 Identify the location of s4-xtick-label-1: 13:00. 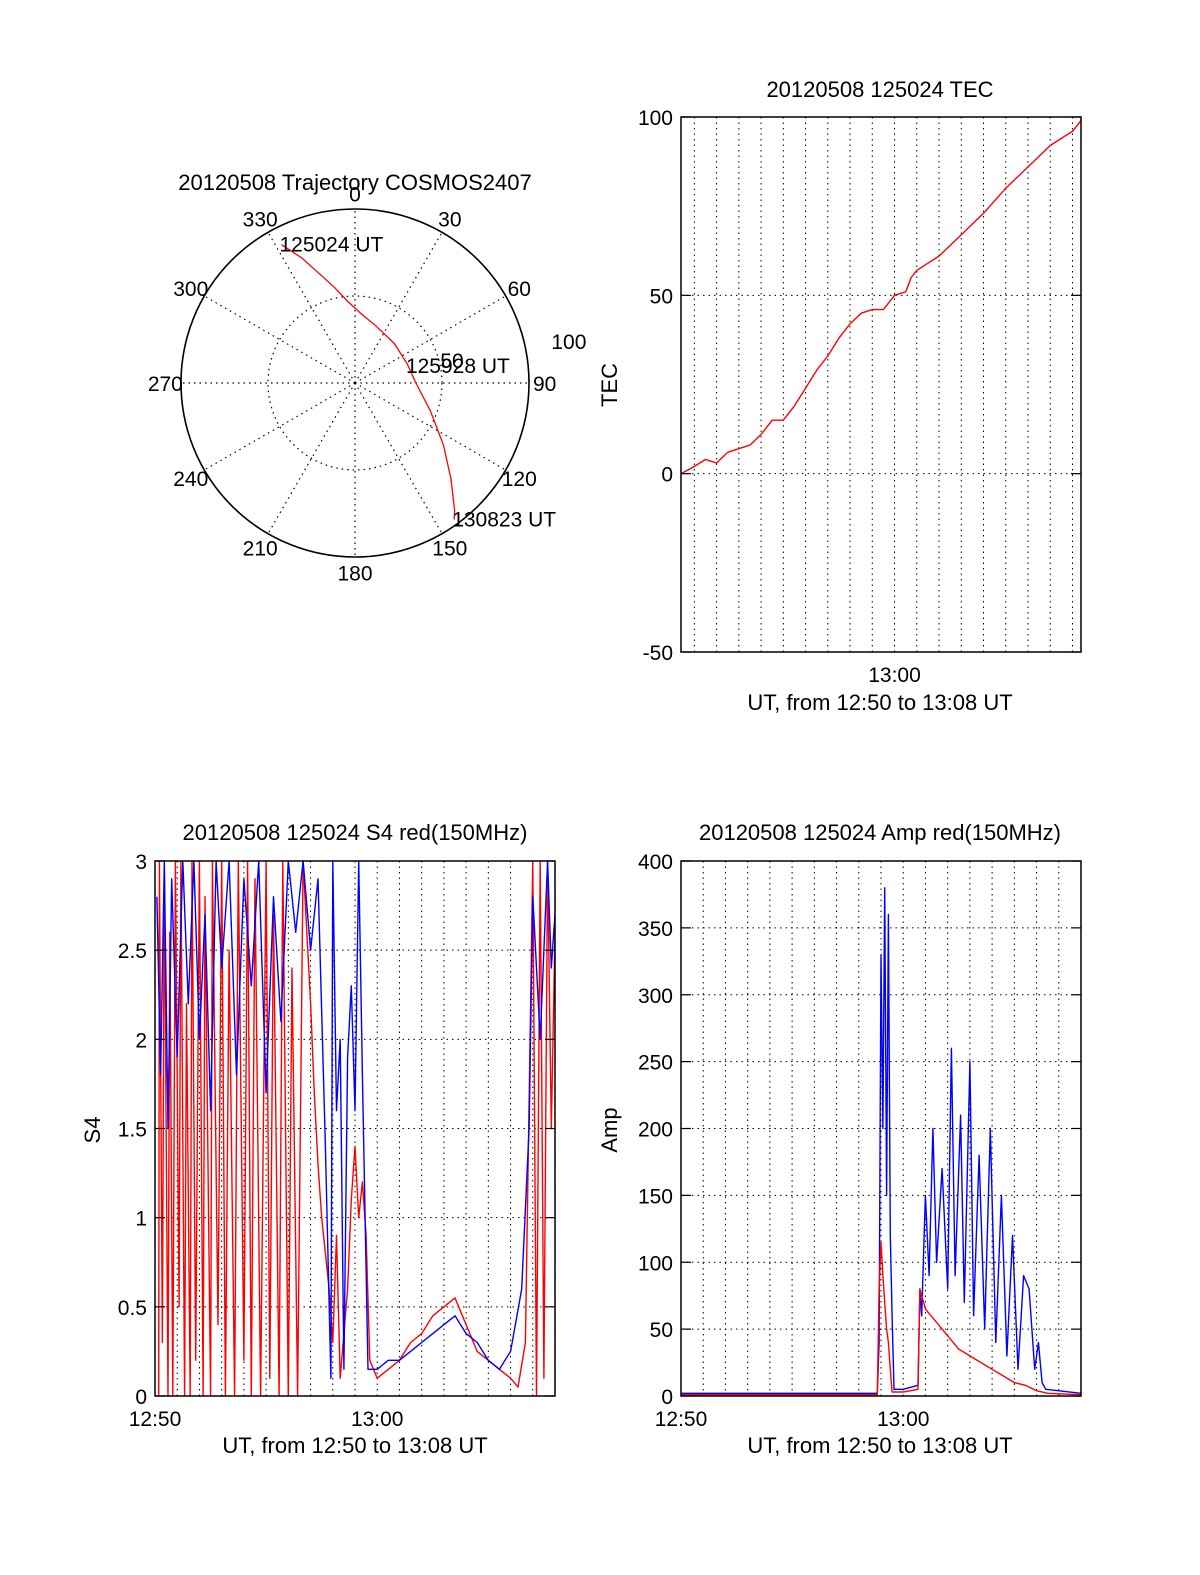
(377, 1419).